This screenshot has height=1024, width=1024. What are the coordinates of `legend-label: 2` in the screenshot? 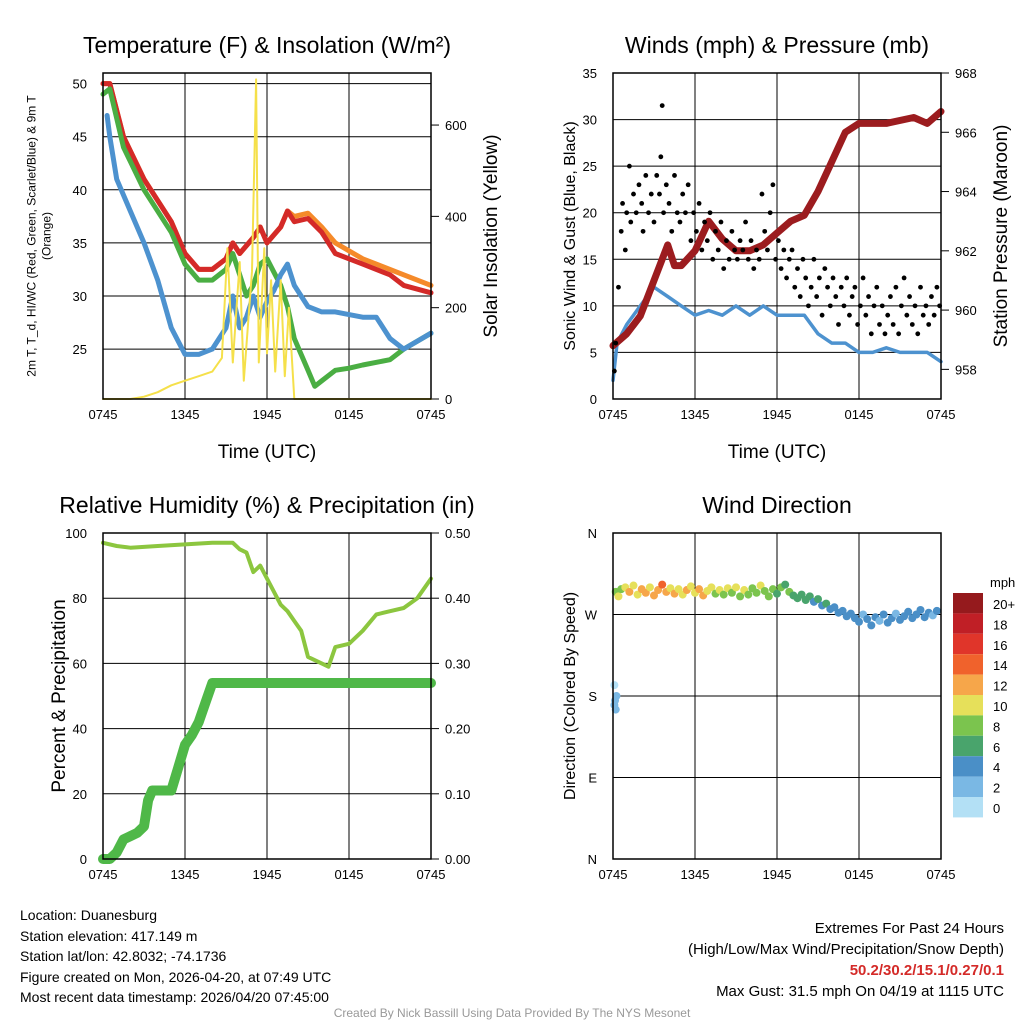 It's located at (996, 788).